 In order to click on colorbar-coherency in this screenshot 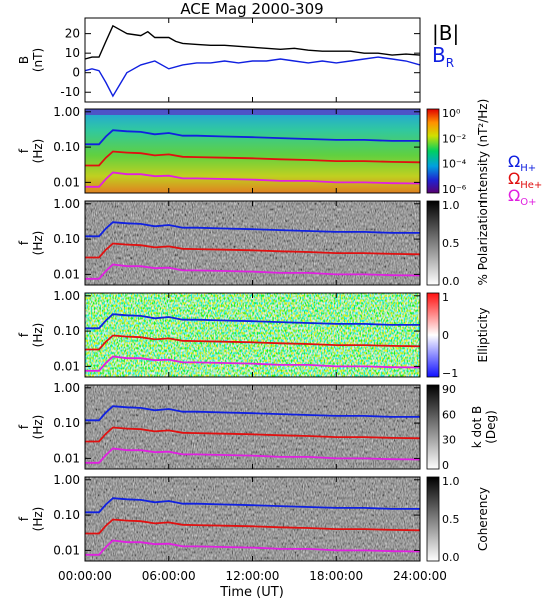, I will do `click(433, 519)`.